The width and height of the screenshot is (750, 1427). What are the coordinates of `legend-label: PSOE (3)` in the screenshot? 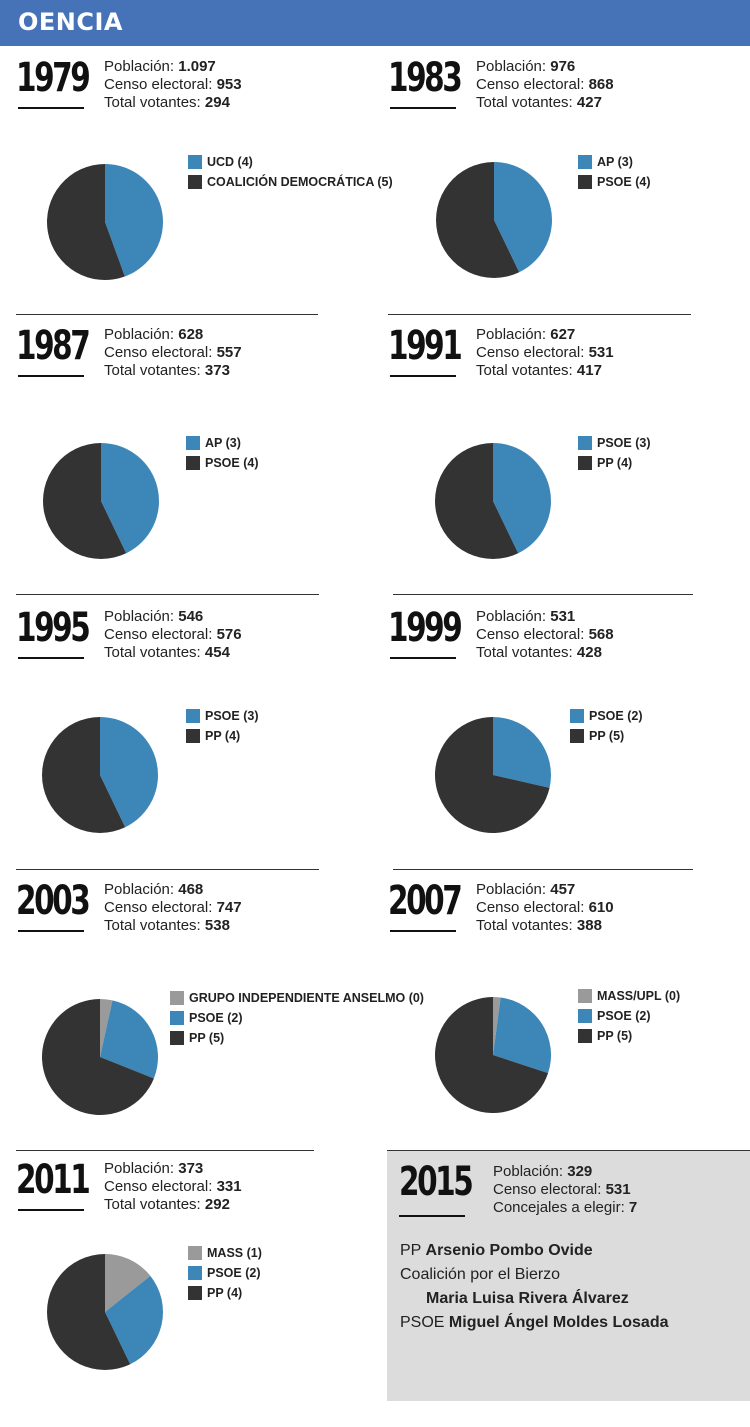 It's located at (232, 716).